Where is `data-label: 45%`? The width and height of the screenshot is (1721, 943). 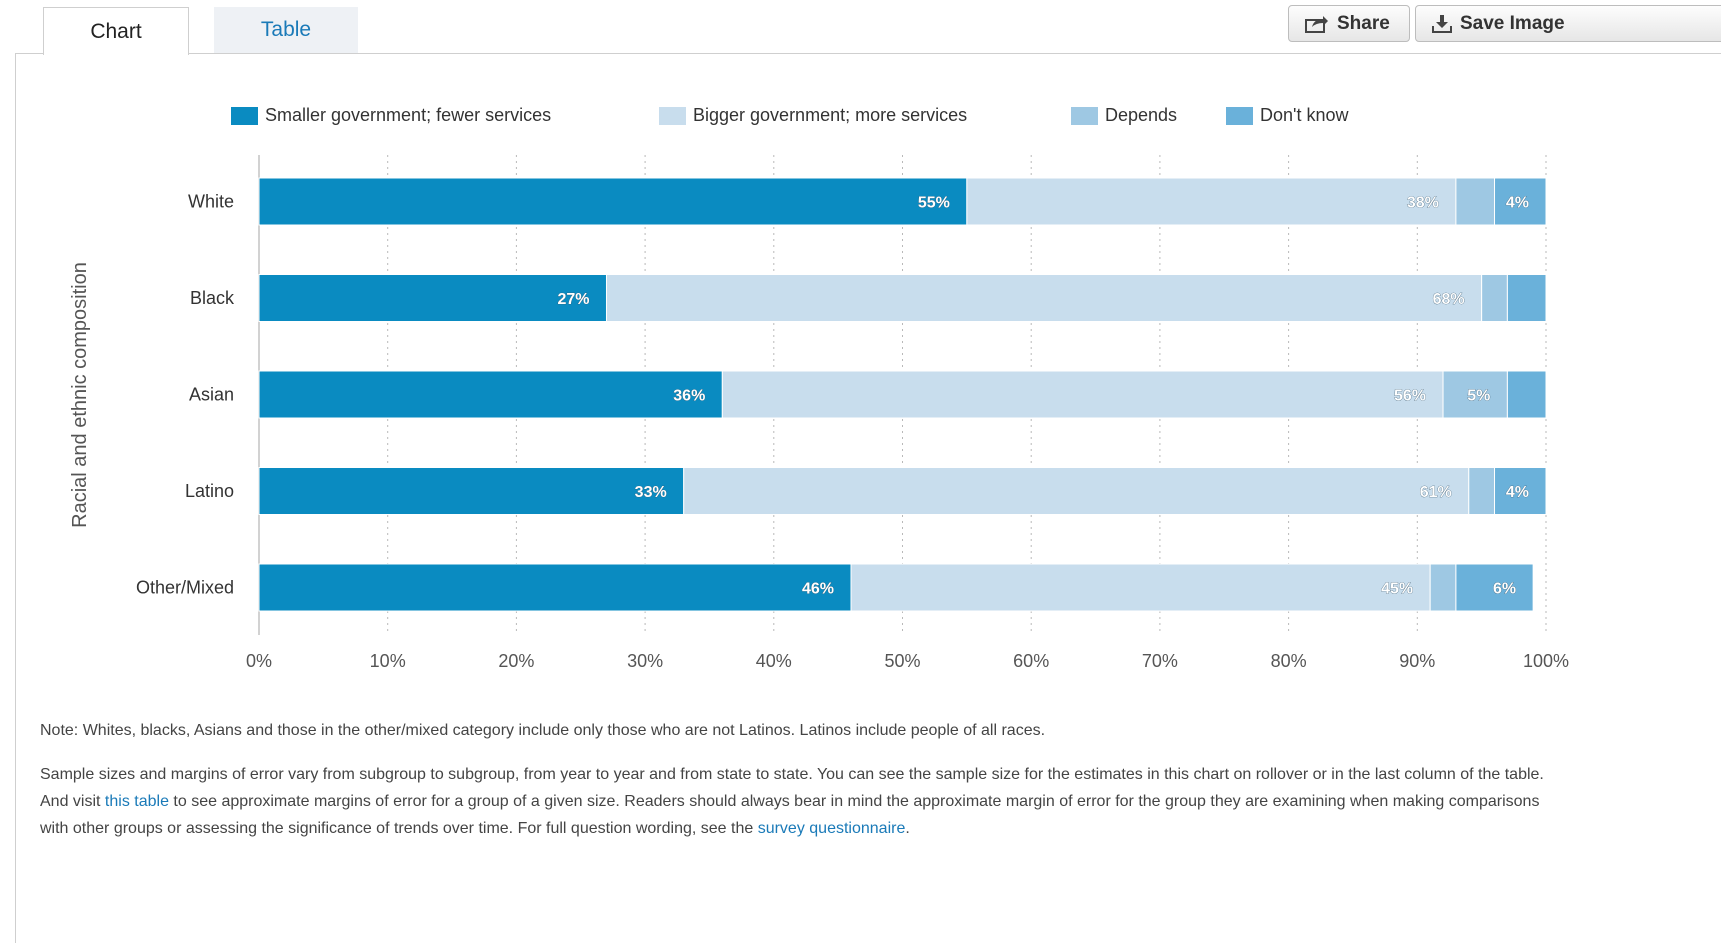 data-label: 45% is located at coordinates (1397, 589).